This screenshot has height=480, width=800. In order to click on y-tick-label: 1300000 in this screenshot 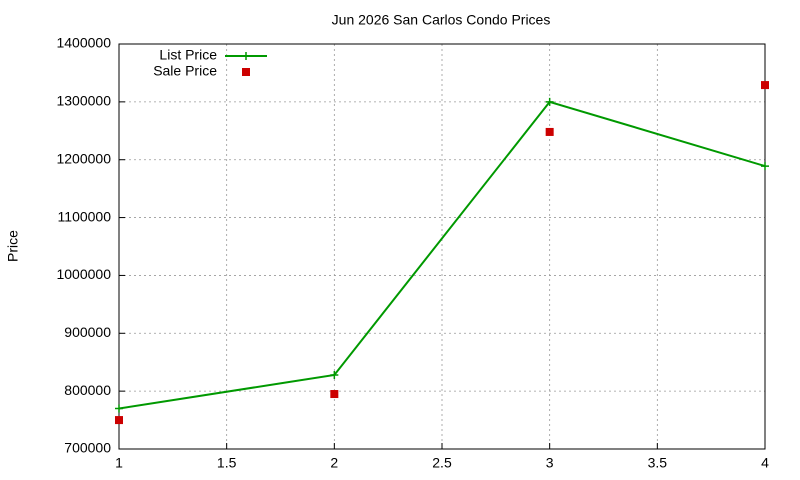, I will do `click(83, 101)`.